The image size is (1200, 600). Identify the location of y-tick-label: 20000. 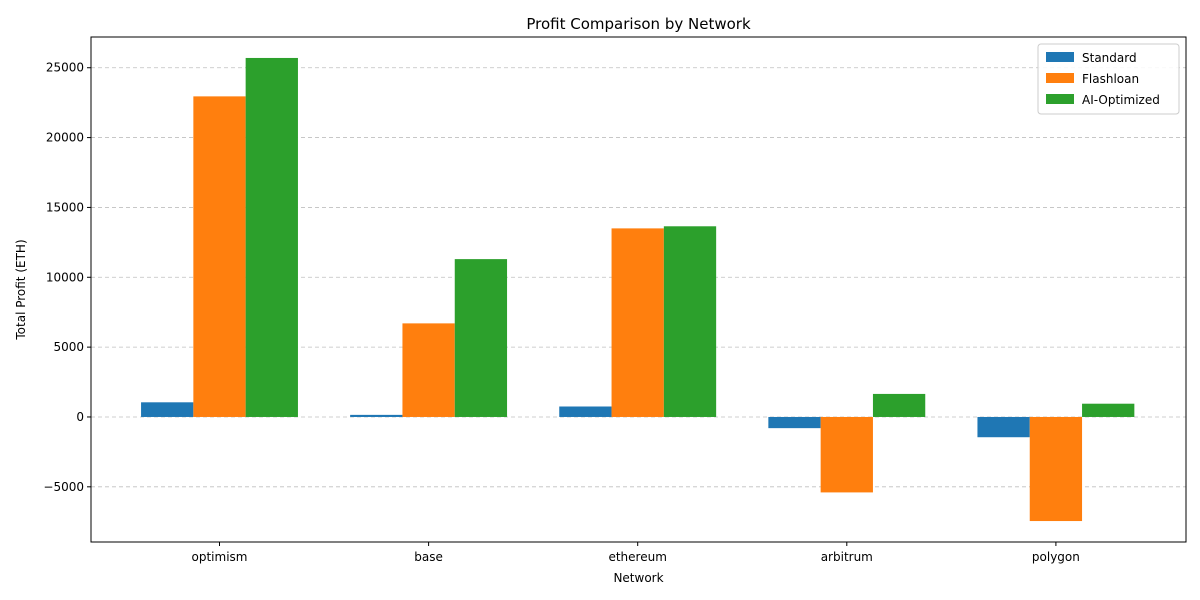
(65, 138).